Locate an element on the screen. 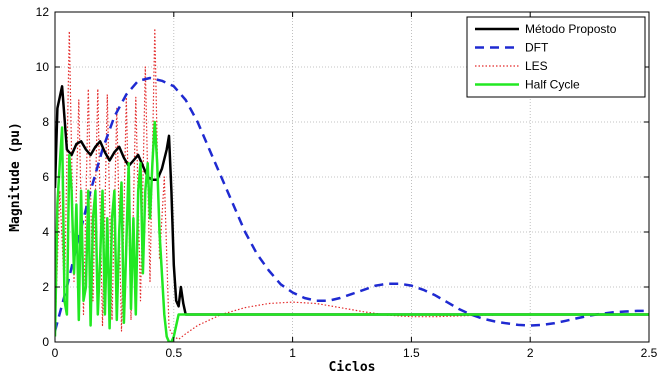 The height and width of the screenshot is (376, 659). legend-label: LES is located at coordinates (536, 66).